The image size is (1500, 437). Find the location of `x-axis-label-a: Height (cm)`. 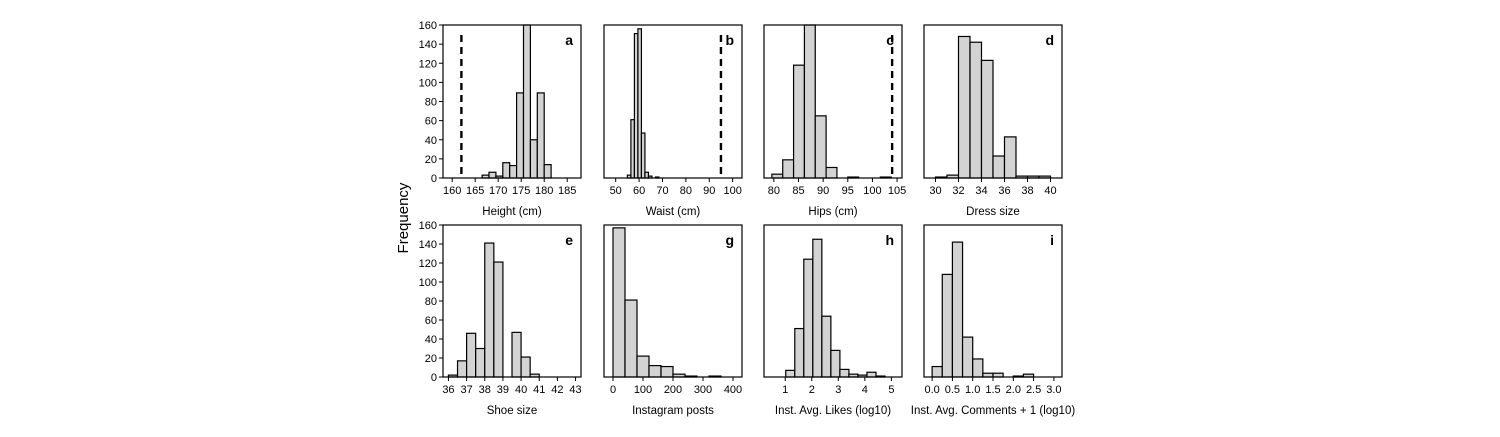

x-axis-label-a: Height (cm) is located at coordinates (512, 212).